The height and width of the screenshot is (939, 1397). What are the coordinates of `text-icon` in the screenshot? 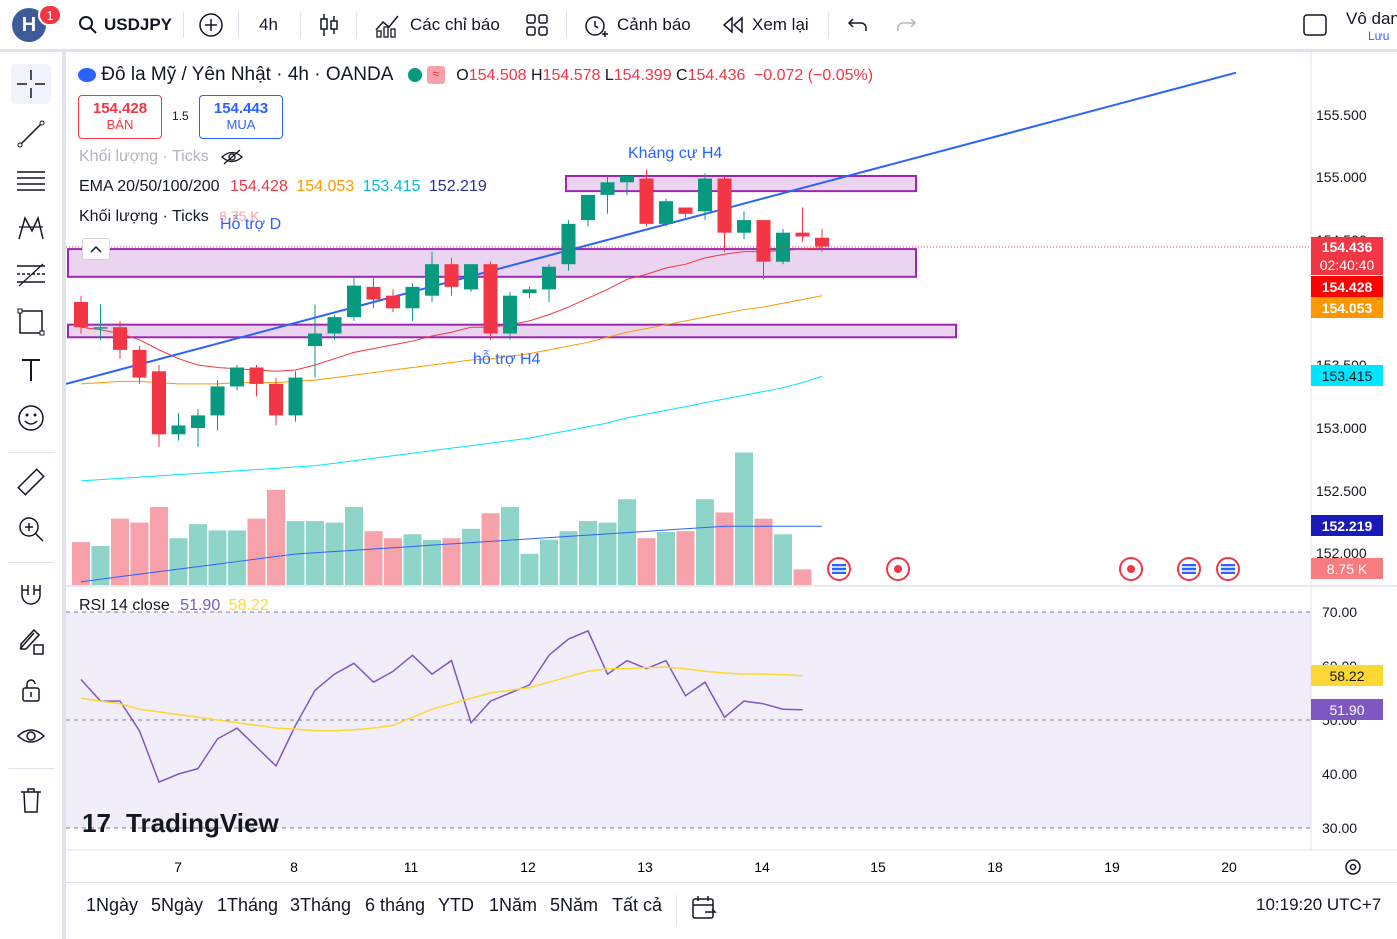 It's located at (31, 370).